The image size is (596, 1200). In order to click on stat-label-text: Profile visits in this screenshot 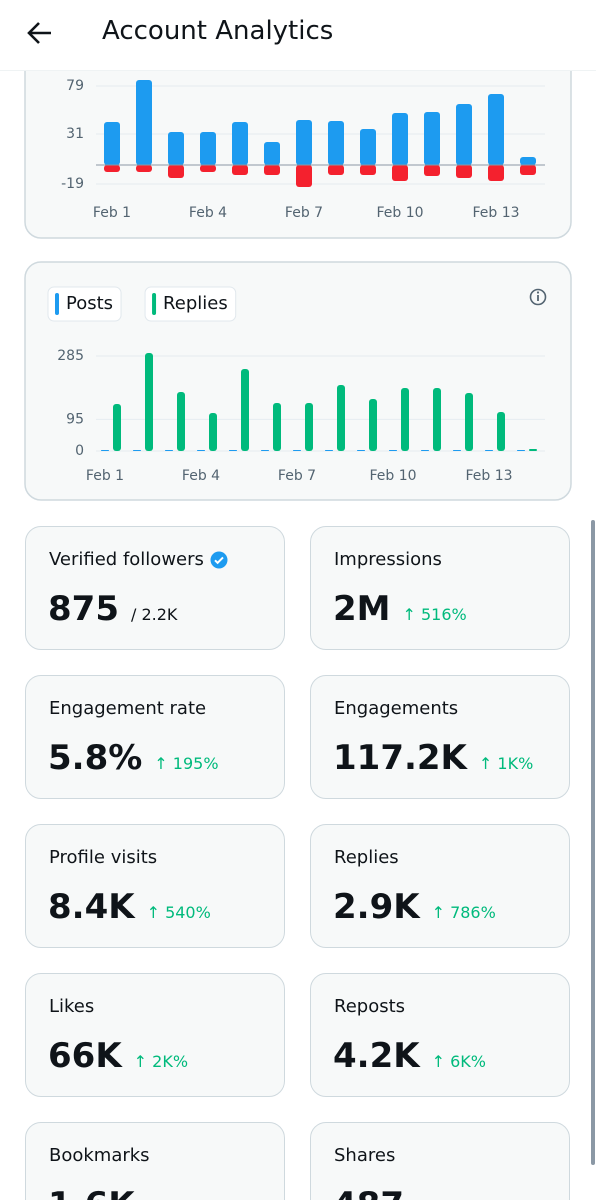, I will do `click(103, 857)`.